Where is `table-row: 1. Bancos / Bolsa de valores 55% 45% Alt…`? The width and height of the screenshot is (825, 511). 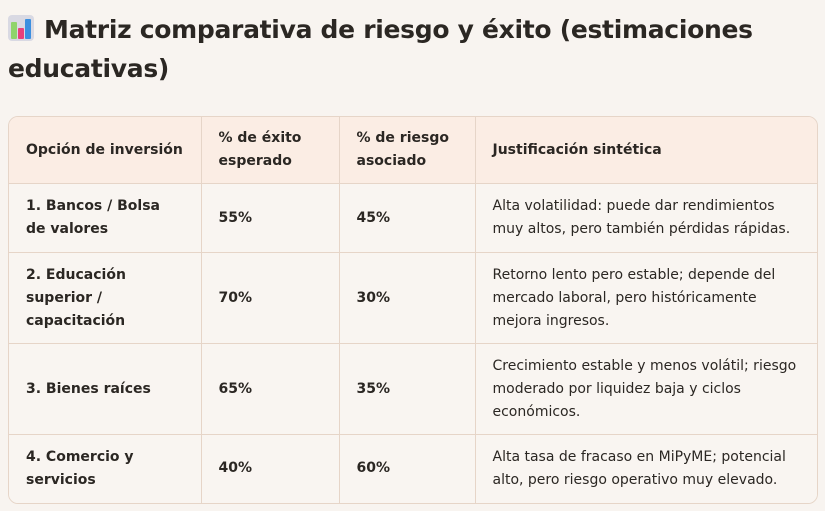 table-row: 1. Bancos / Bolsa de valores 55% 45% Alt… is located at coordinates (413, 218).